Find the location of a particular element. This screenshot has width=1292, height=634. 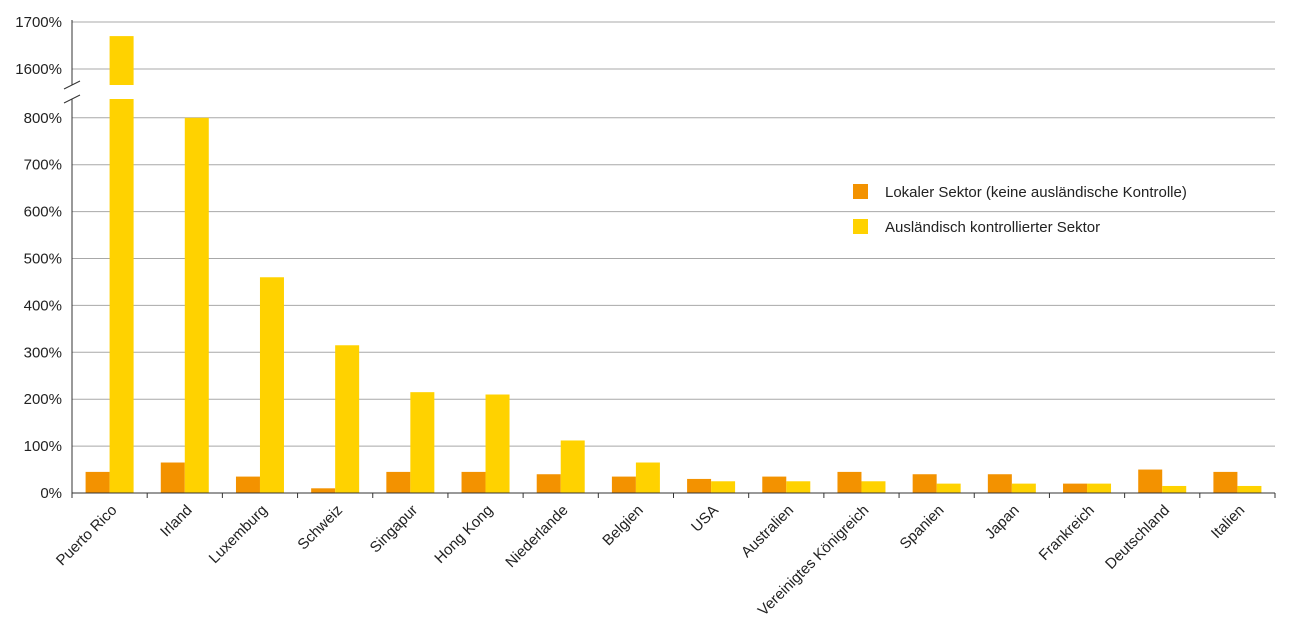

x-tick-label: Italien is located at coordinates (1228, 522).